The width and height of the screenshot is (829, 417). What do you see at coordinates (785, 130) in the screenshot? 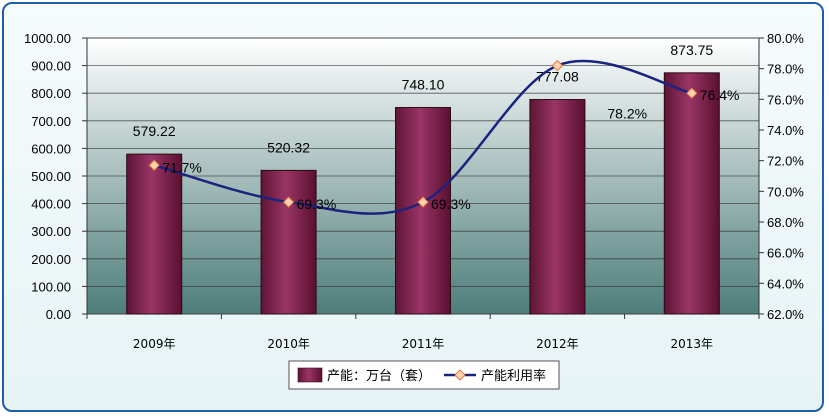
I see `right-tick-label: 74.0%` at bounding box center [785, 130].